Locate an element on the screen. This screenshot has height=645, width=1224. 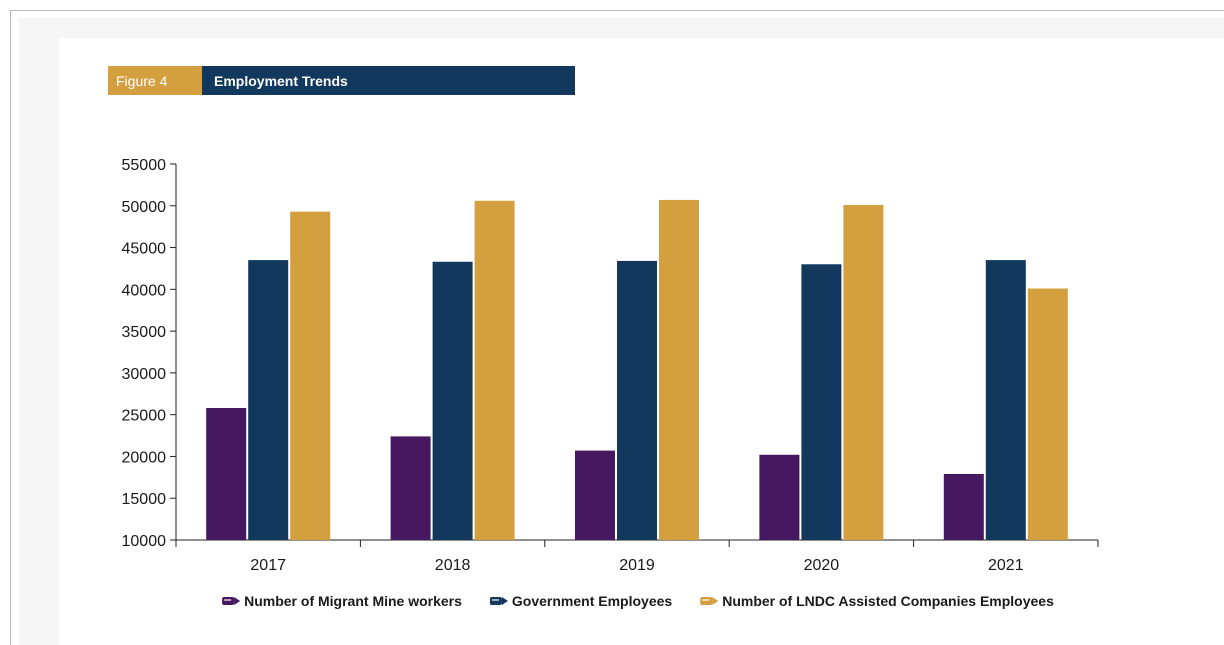
bar-government-employees-2020 is located at coordinates (821, 402).